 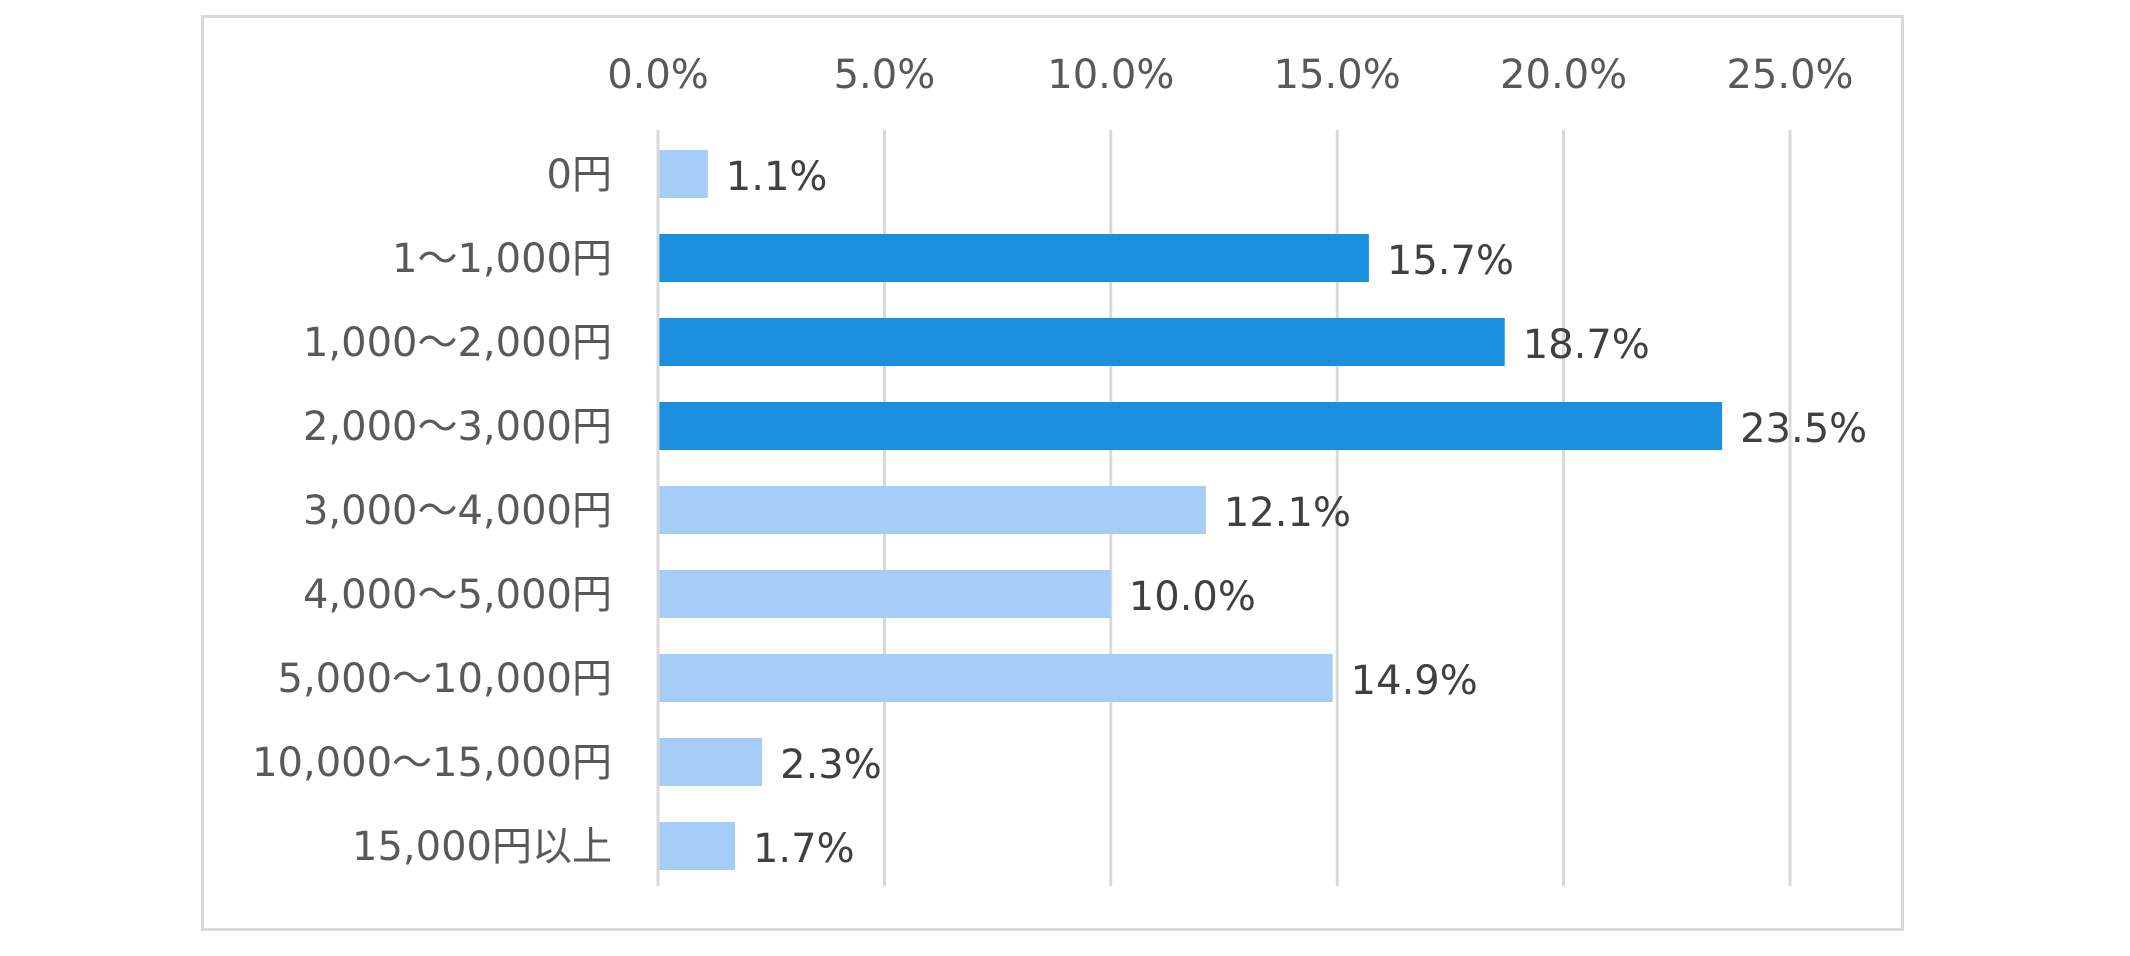 I want to click on category-label: 4,000～5,000円, so click(x=457, y=595).